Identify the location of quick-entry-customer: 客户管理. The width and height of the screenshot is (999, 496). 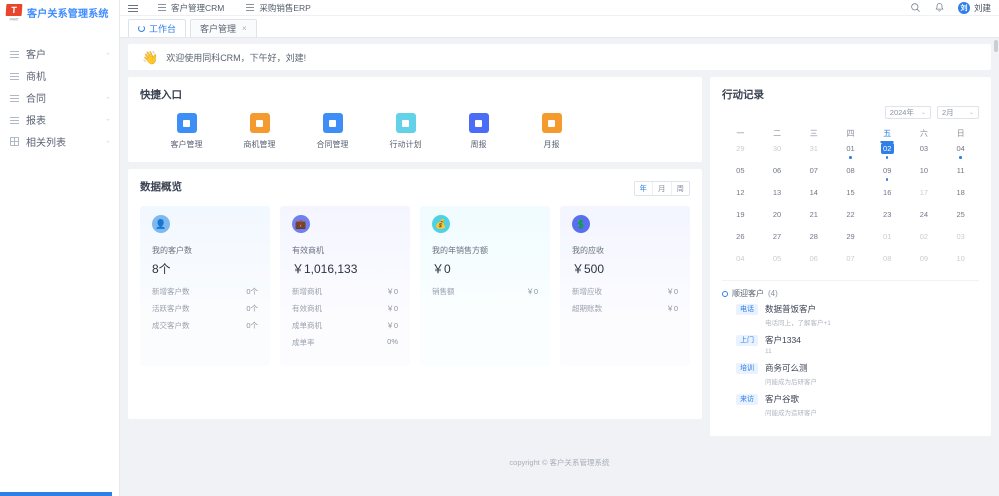
(186, 131).